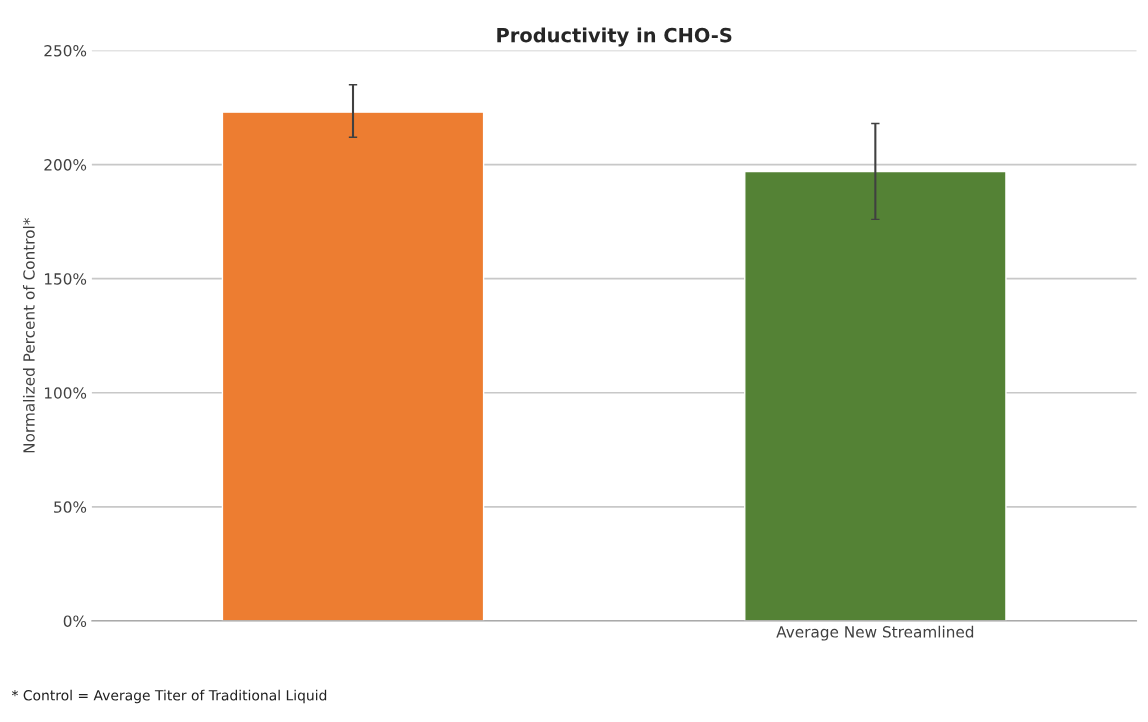  What do you see at coordinates (65, 165) in the screenshot?
I see `y-tick-label: 200%` at bounding box center [65, 165].